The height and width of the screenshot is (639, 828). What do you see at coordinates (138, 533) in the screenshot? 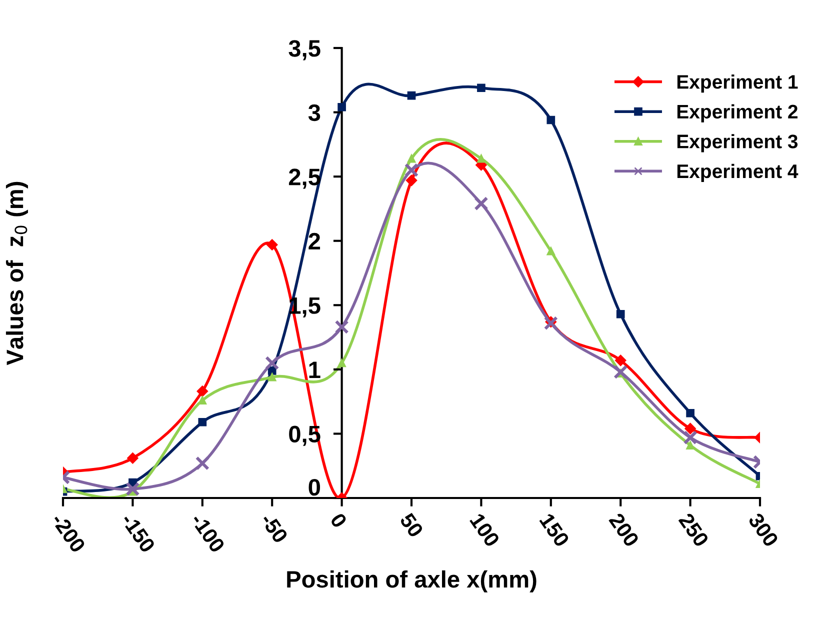
I see `x-tick-label: -150` at bounding box center [138, 533].